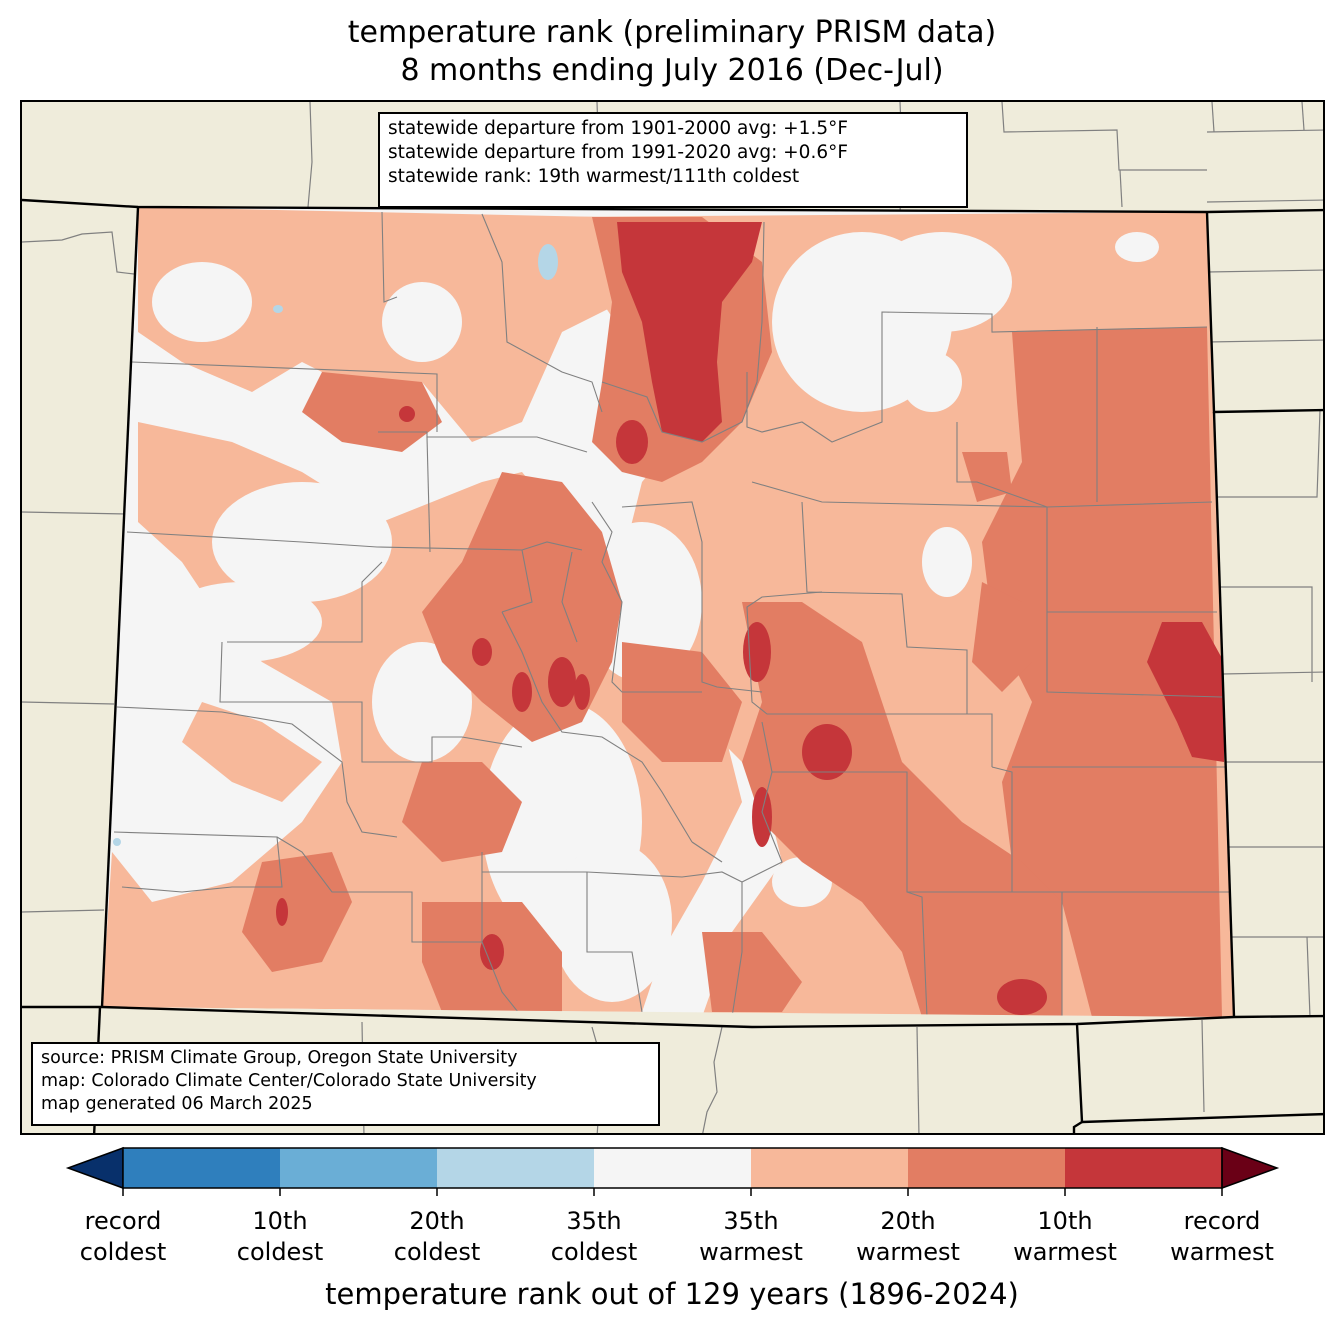 This screenshot has width=1344, height=1332. I want to click on colorbar-bin-10th-20th-coldest, so click(358, 1168).